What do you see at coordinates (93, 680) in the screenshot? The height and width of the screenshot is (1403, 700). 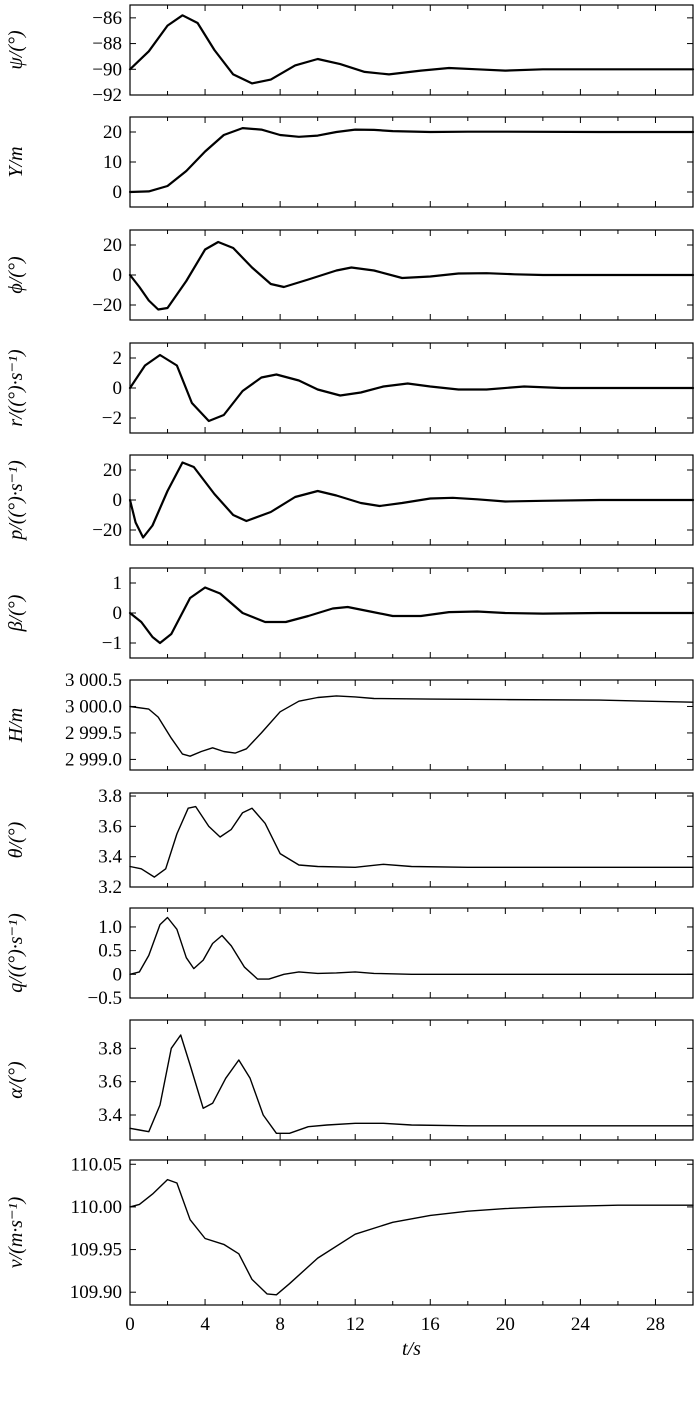 I see `y-tick-label: 3 000.5` at bounding box center [93, 680].